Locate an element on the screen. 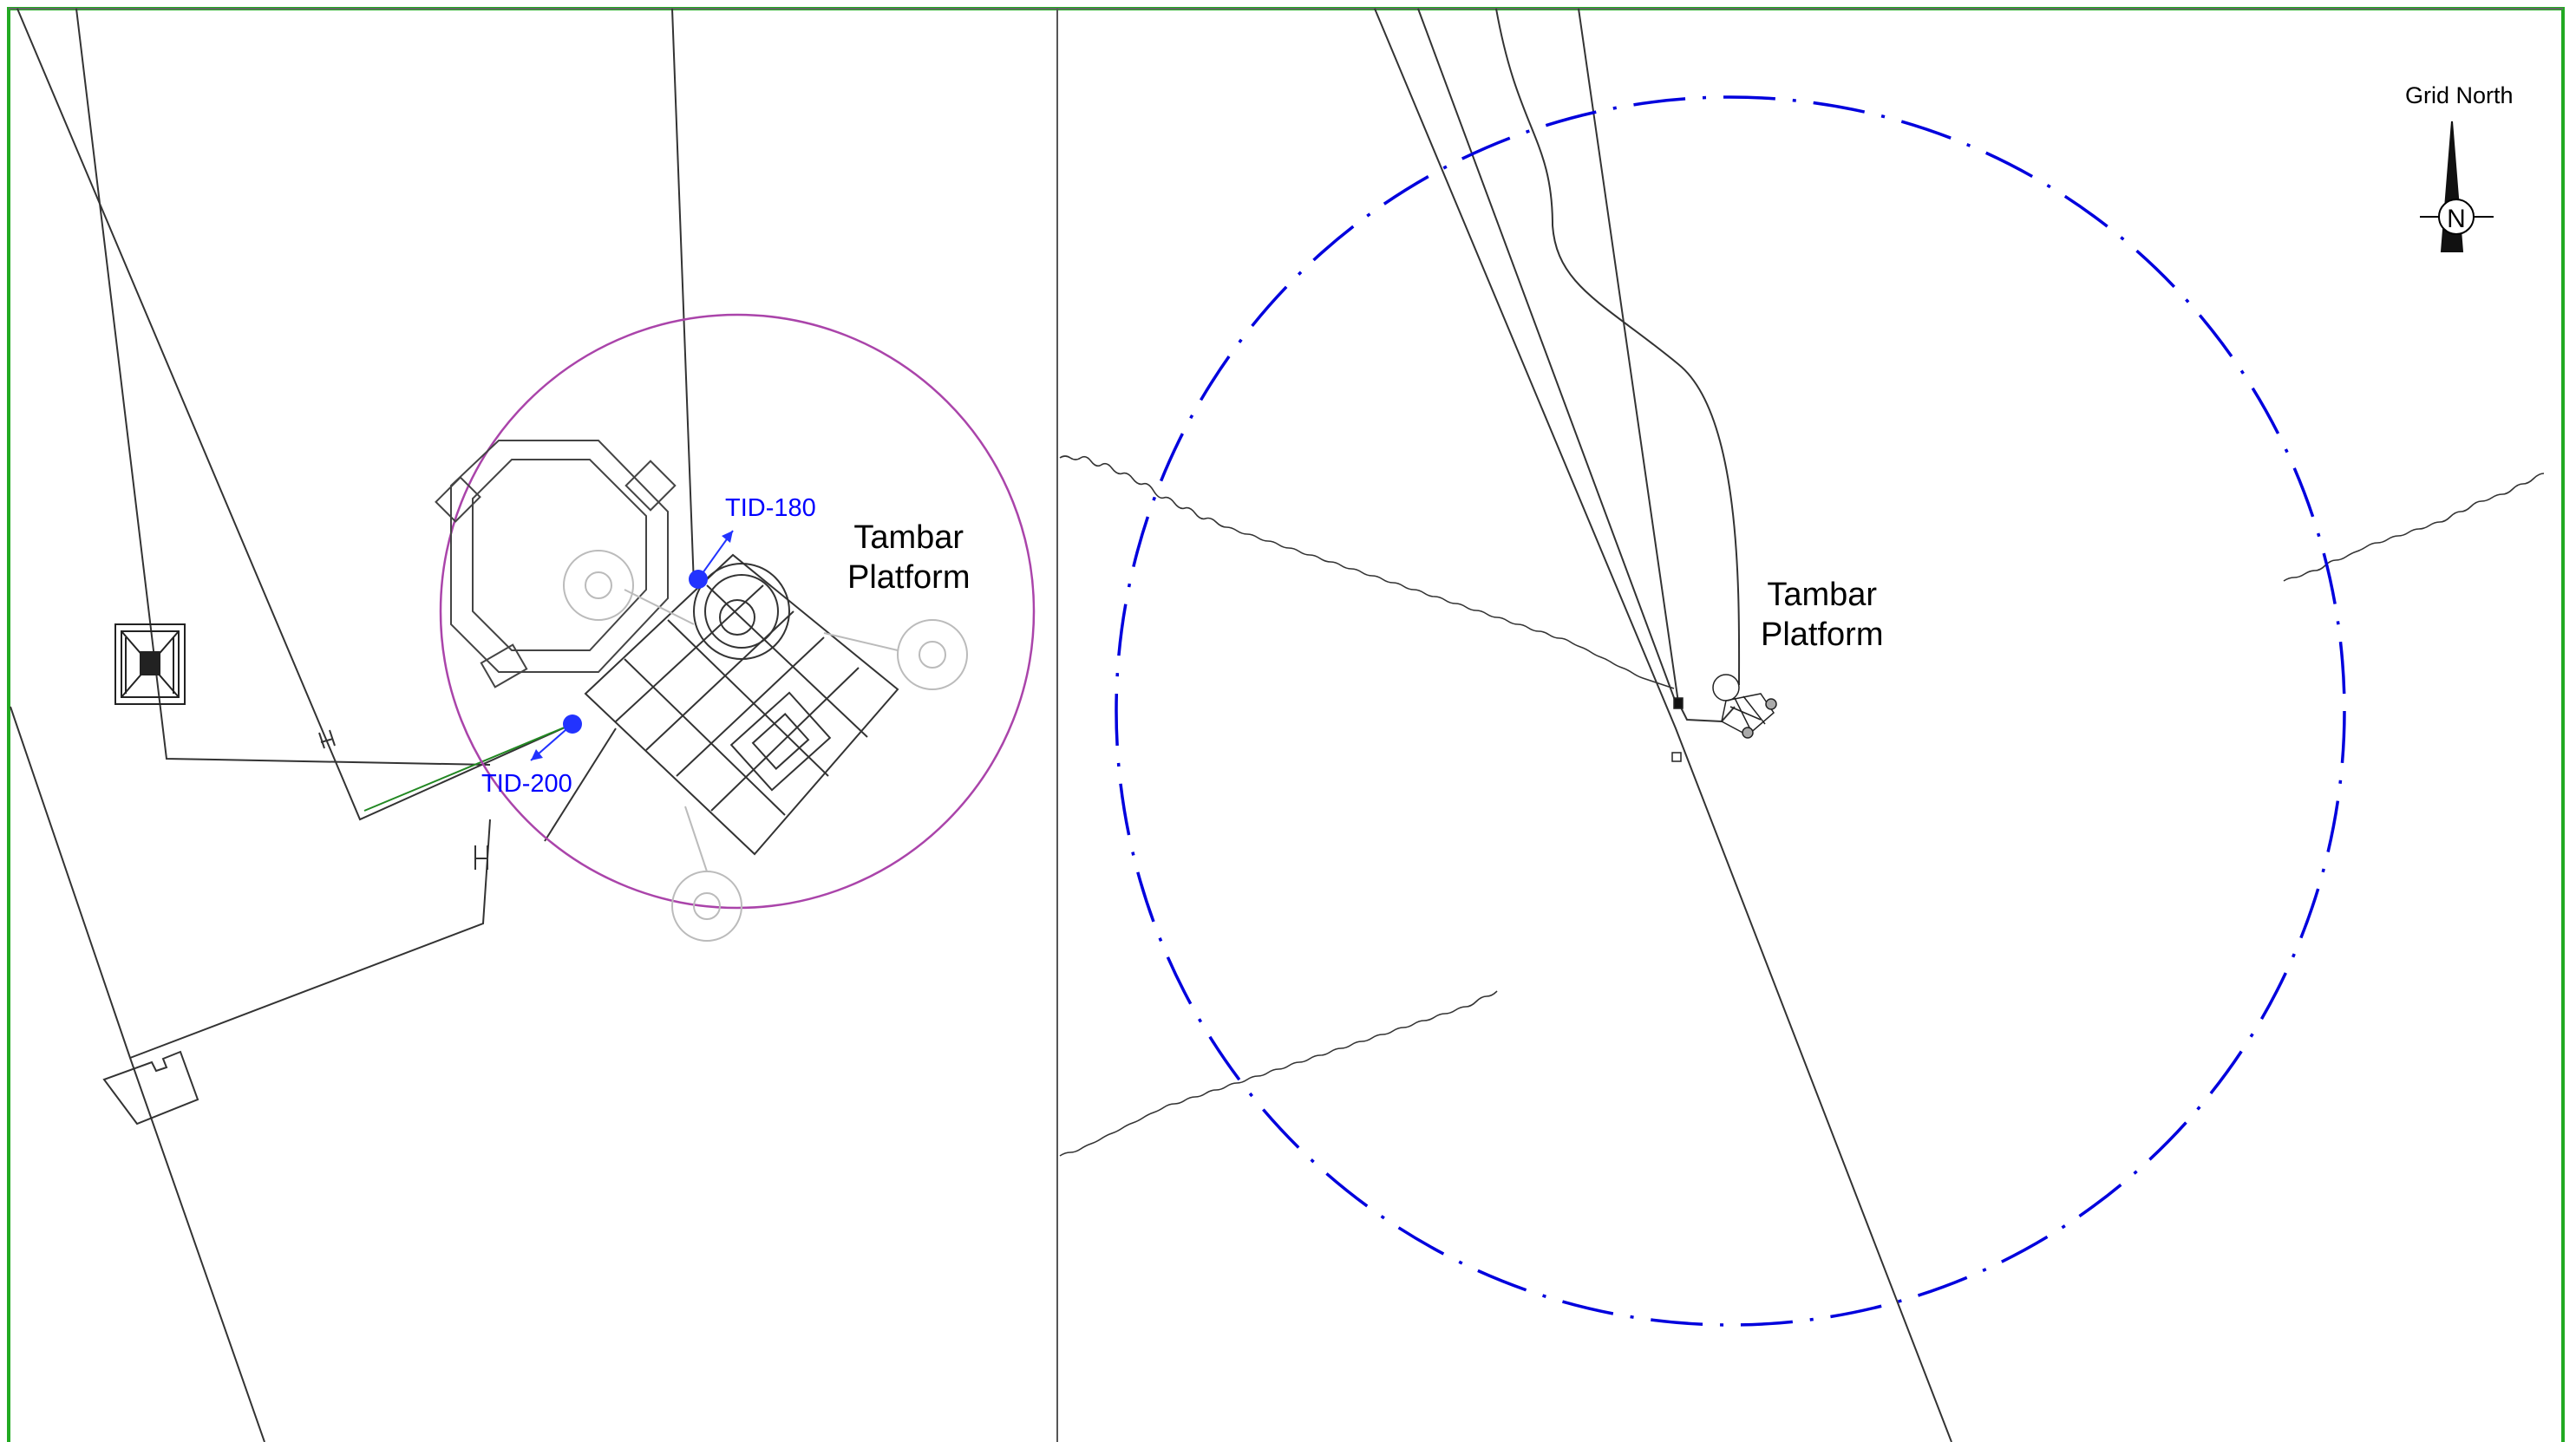 The height and width of the screenshot is (1442, 2576). platform-zone-circle is located at coordinates (737, 611).